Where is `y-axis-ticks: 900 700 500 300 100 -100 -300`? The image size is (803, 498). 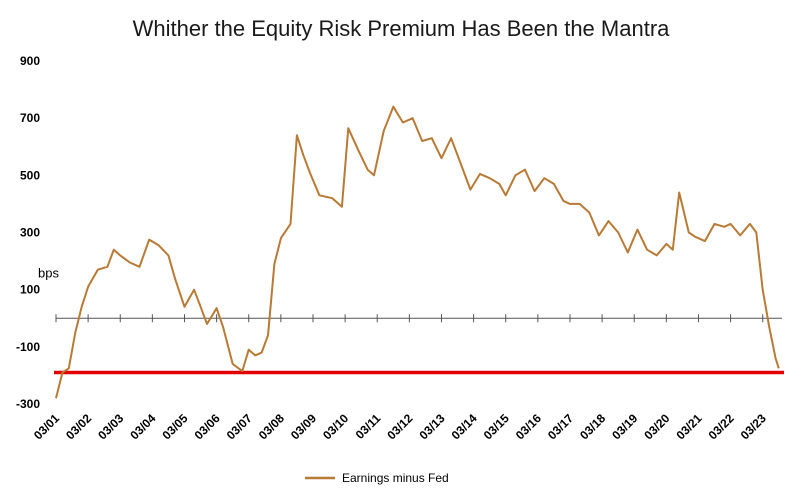
y-axis-ticks: 900 700 500 300 100 -100 -300 is located at coordinates (28, 232).